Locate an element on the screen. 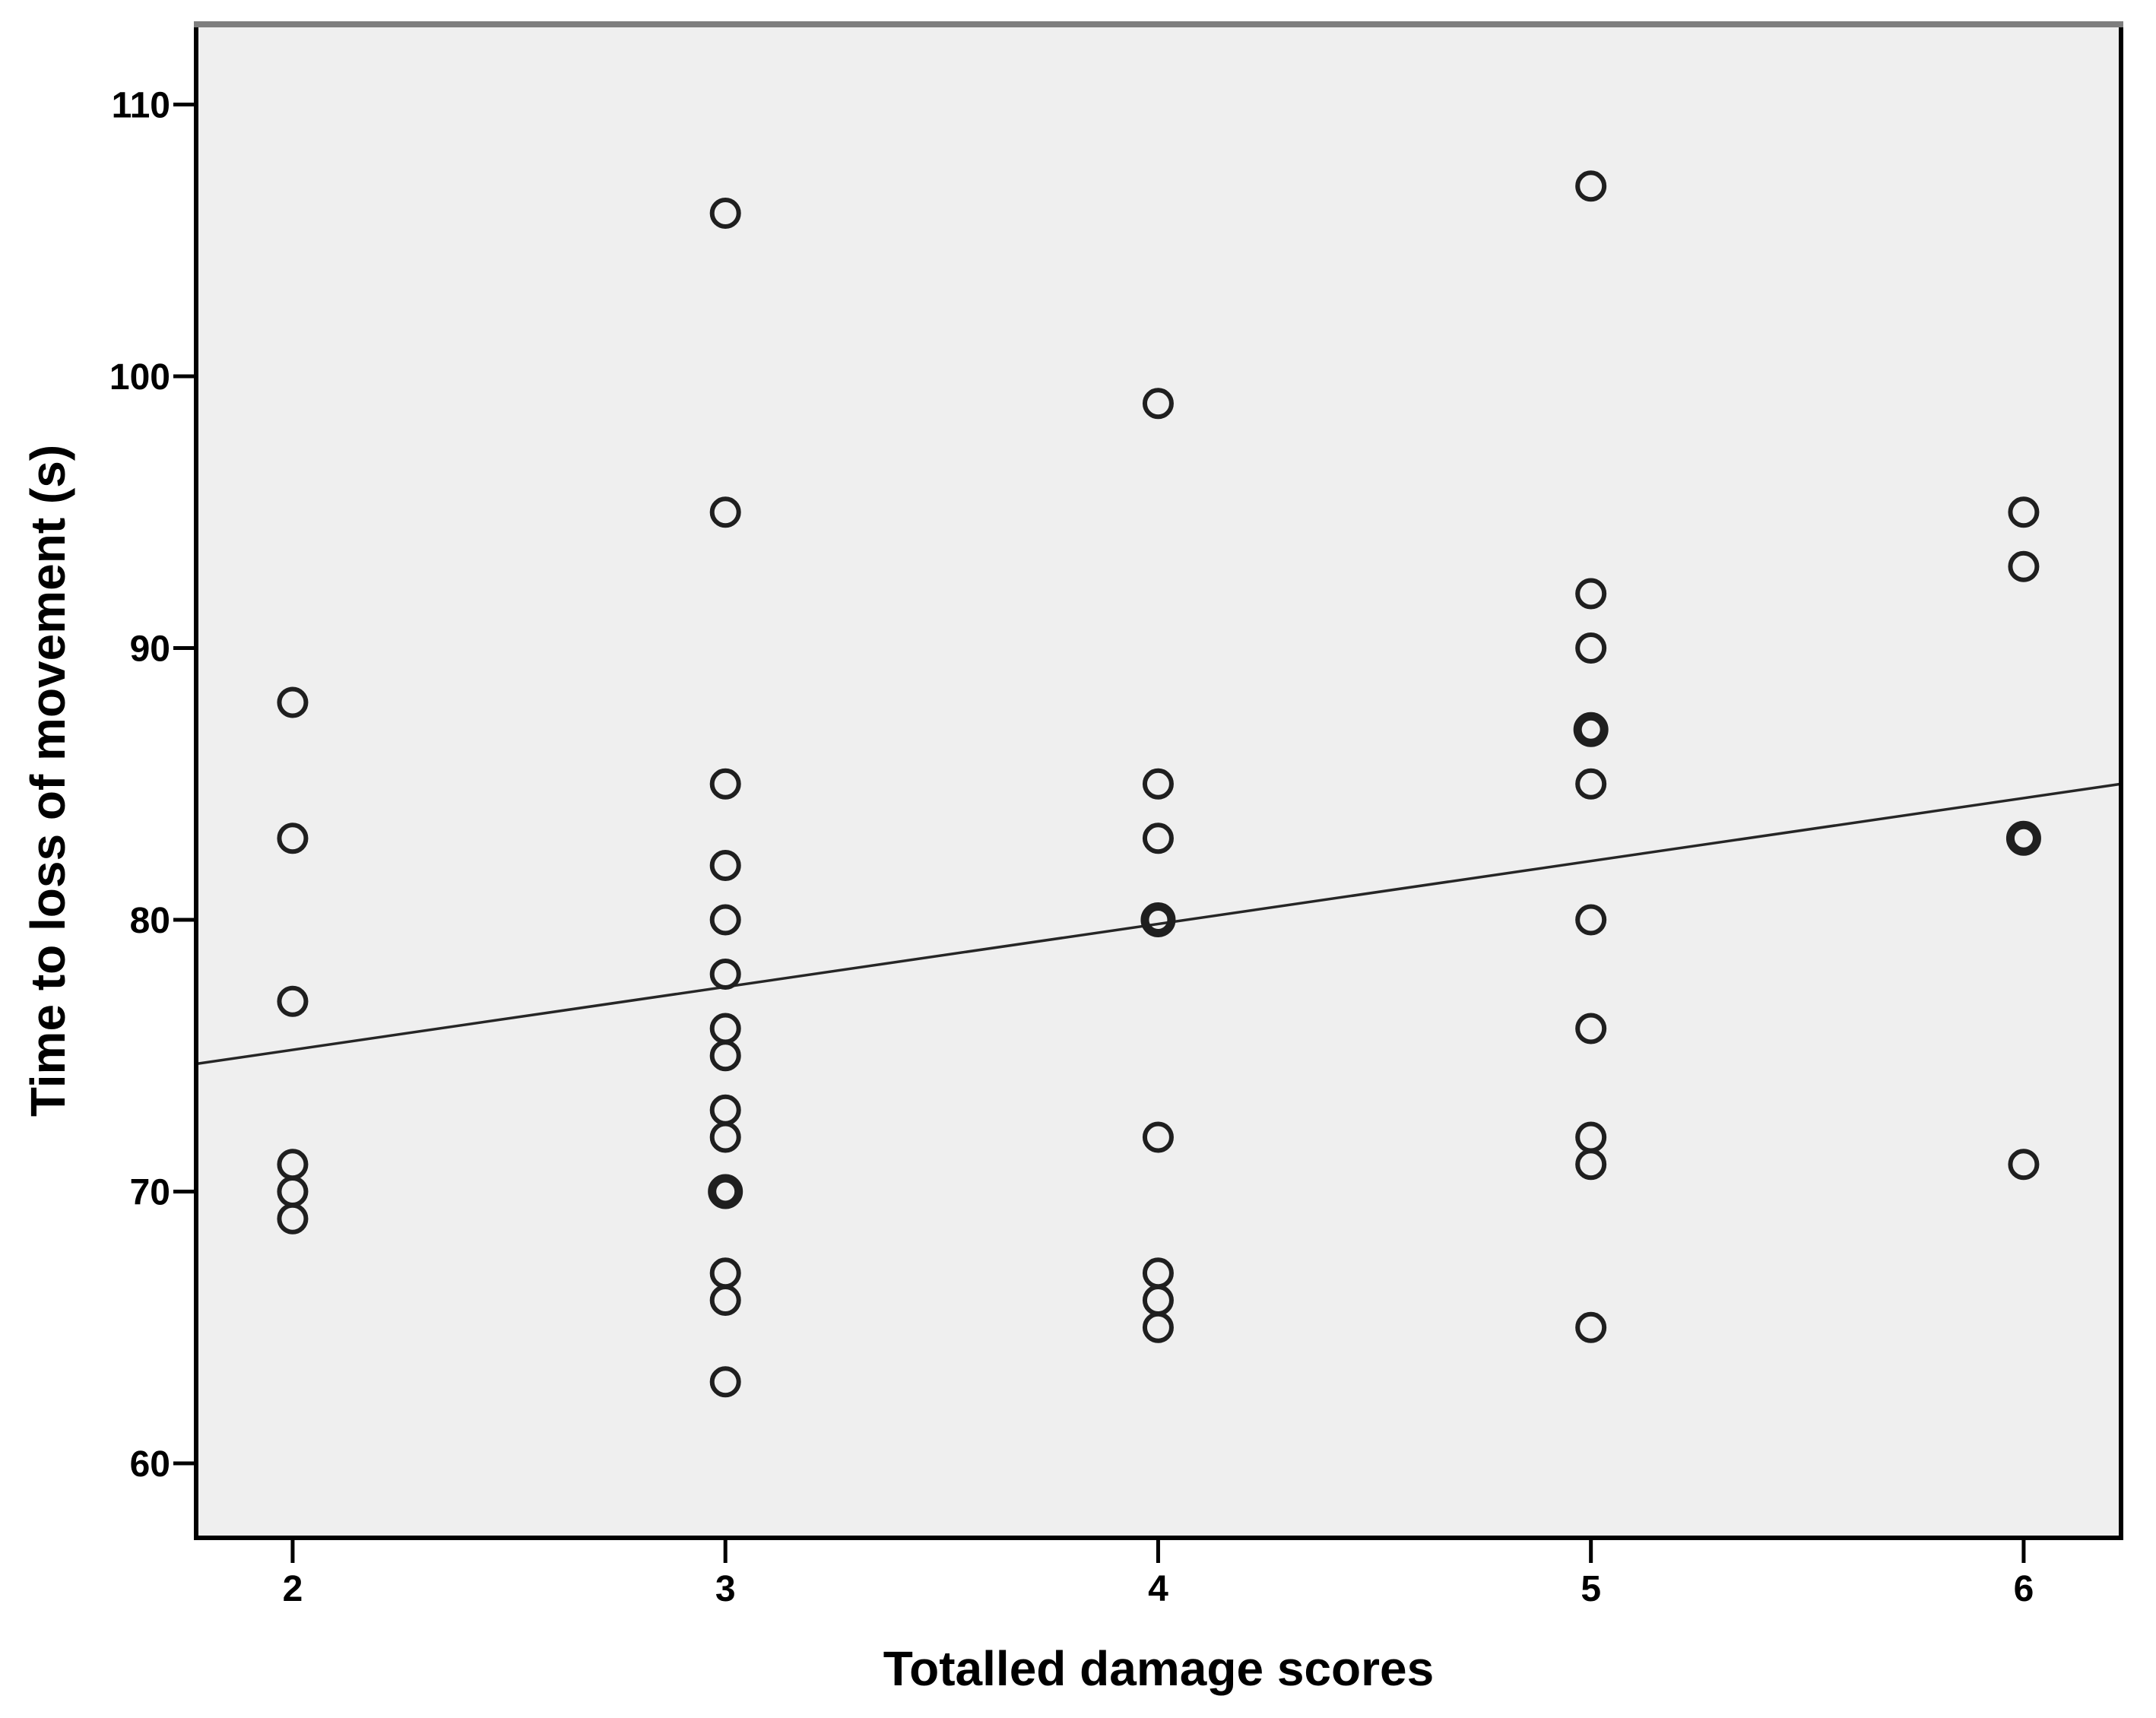 This screenshot has height=1718, width=2156. y-tick-label-90: 90 is located at coordinates (150, 649).